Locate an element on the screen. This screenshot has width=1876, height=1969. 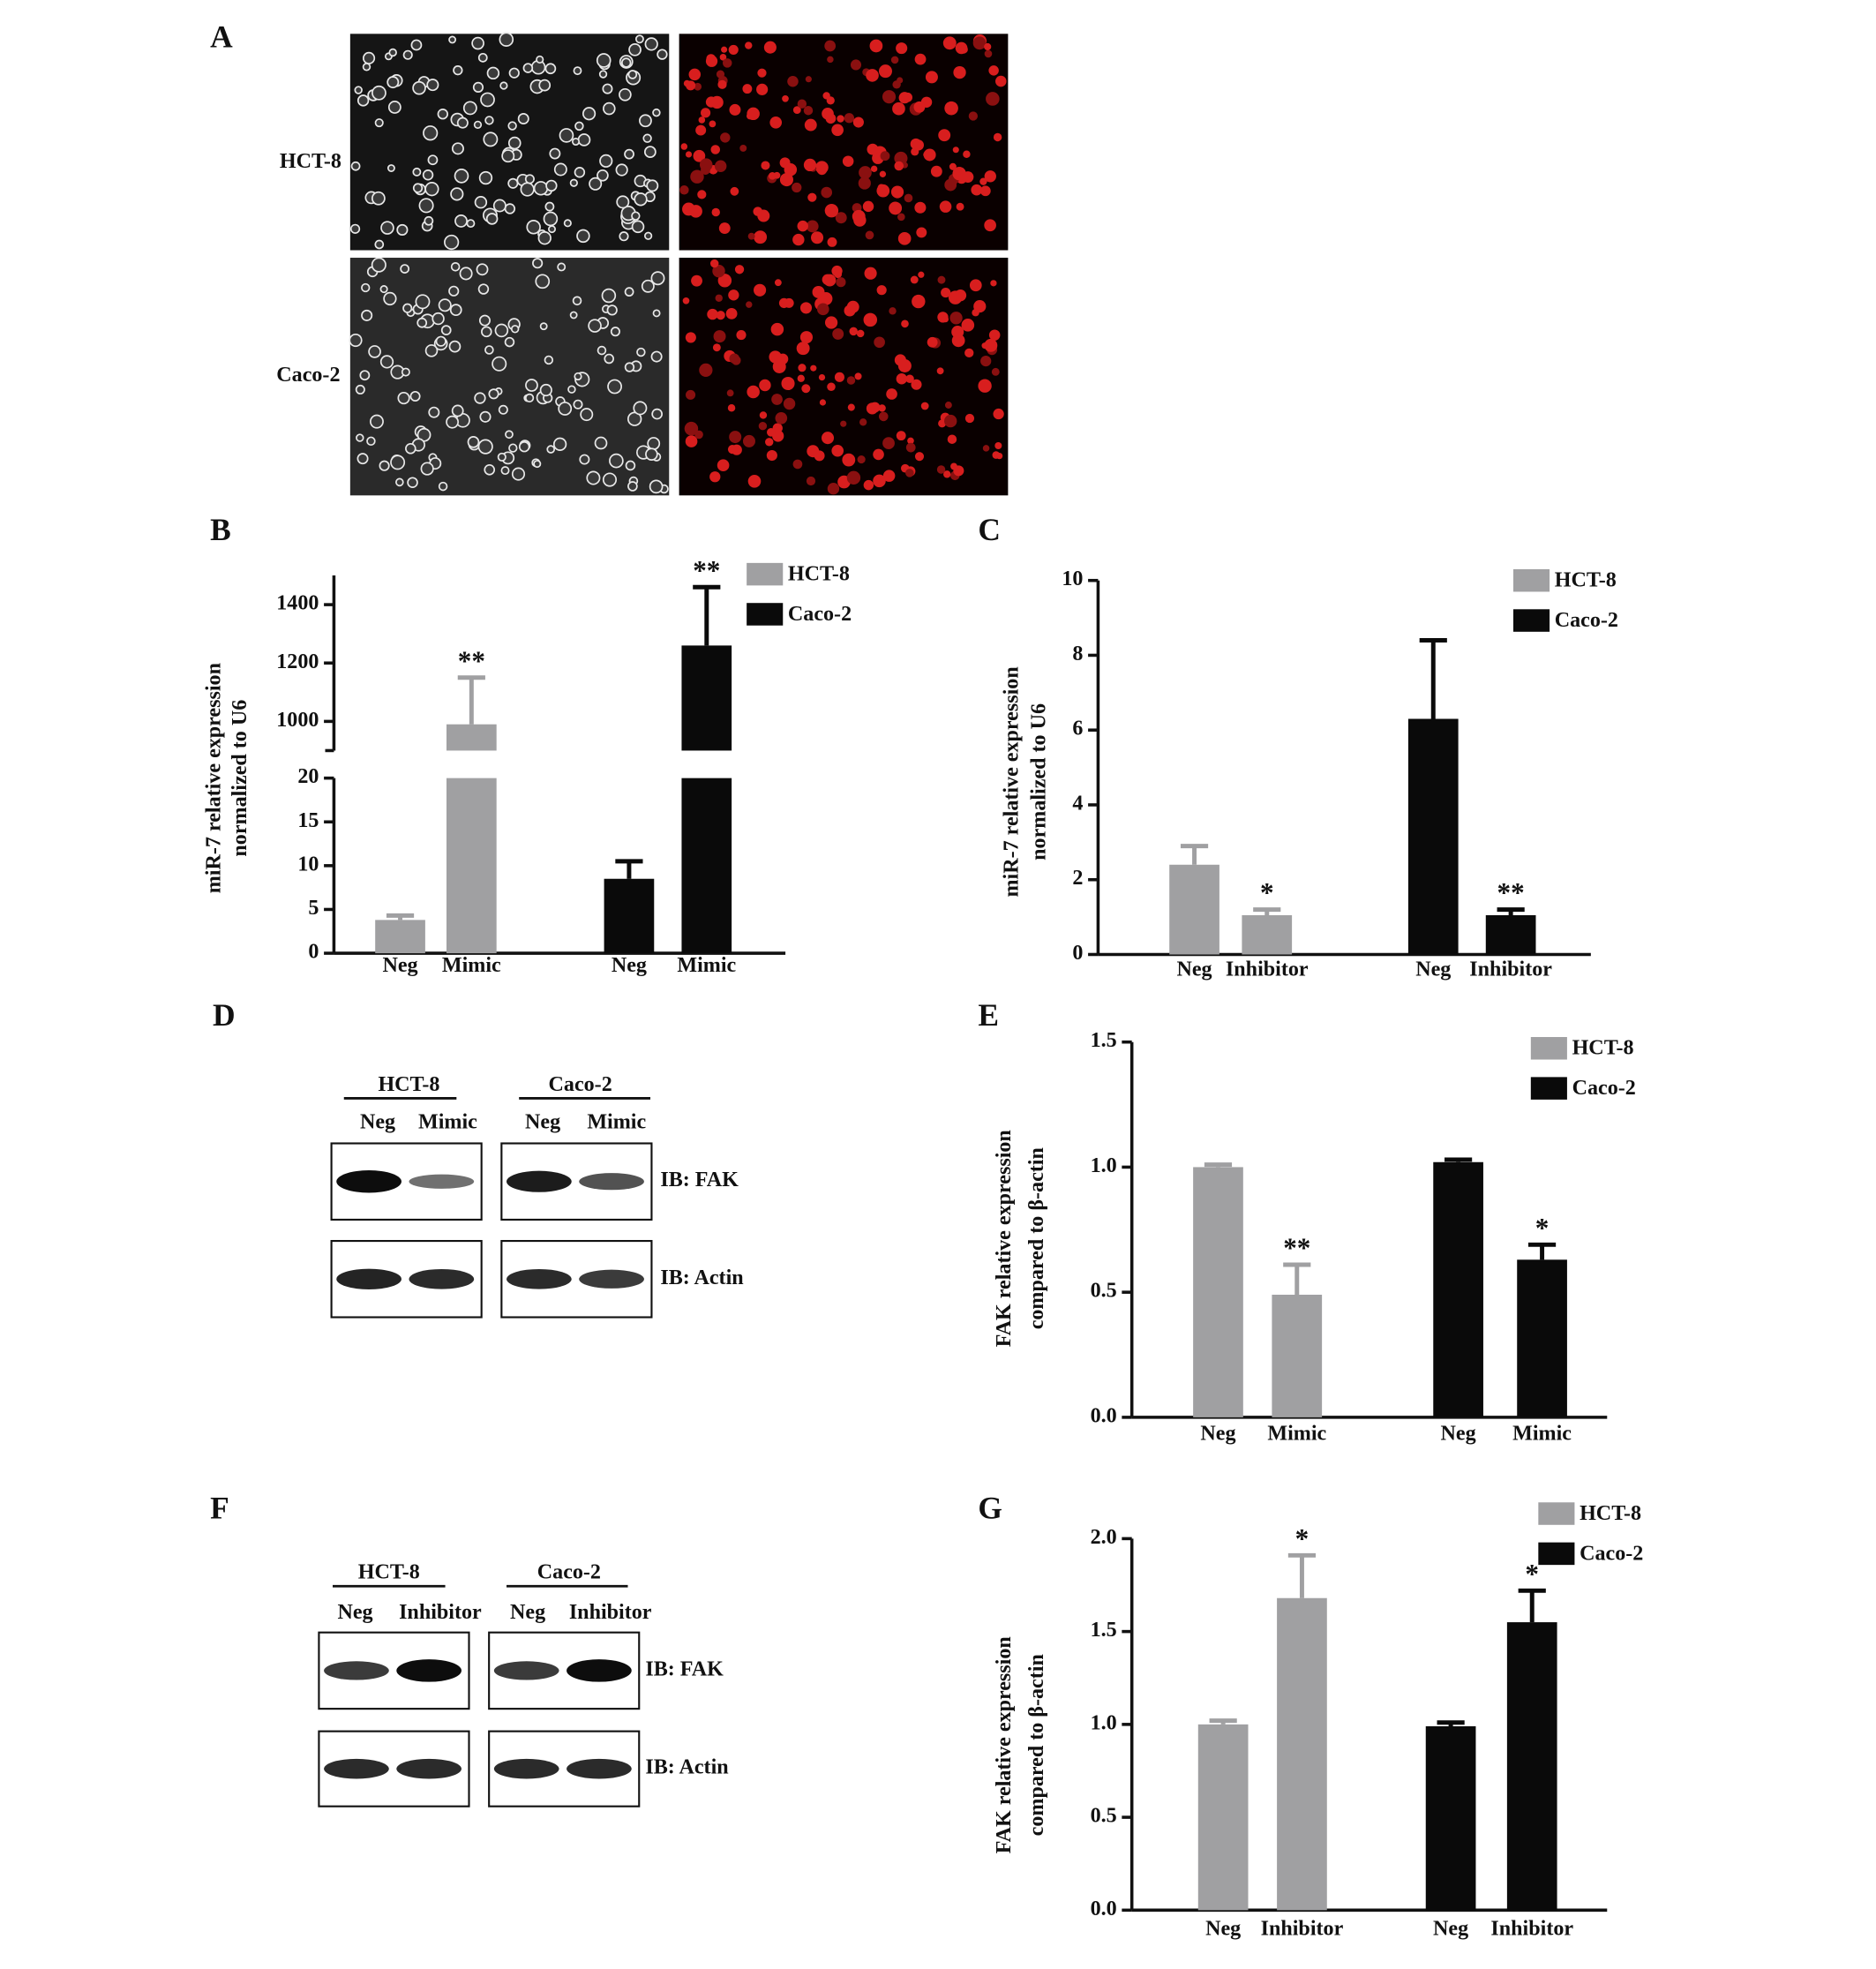
significance: ** is located at coordinates (472, 661).